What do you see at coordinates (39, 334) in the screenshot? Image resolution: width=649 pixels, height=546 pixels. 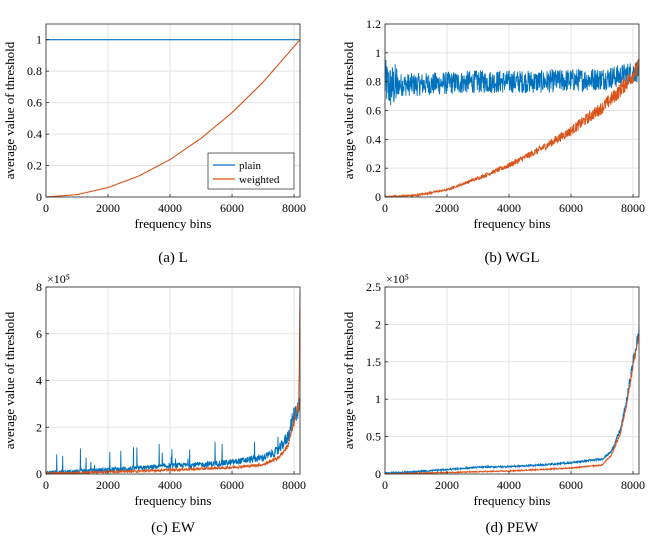 I see `y-tick-label: 6` at bounding box center [39, 334].